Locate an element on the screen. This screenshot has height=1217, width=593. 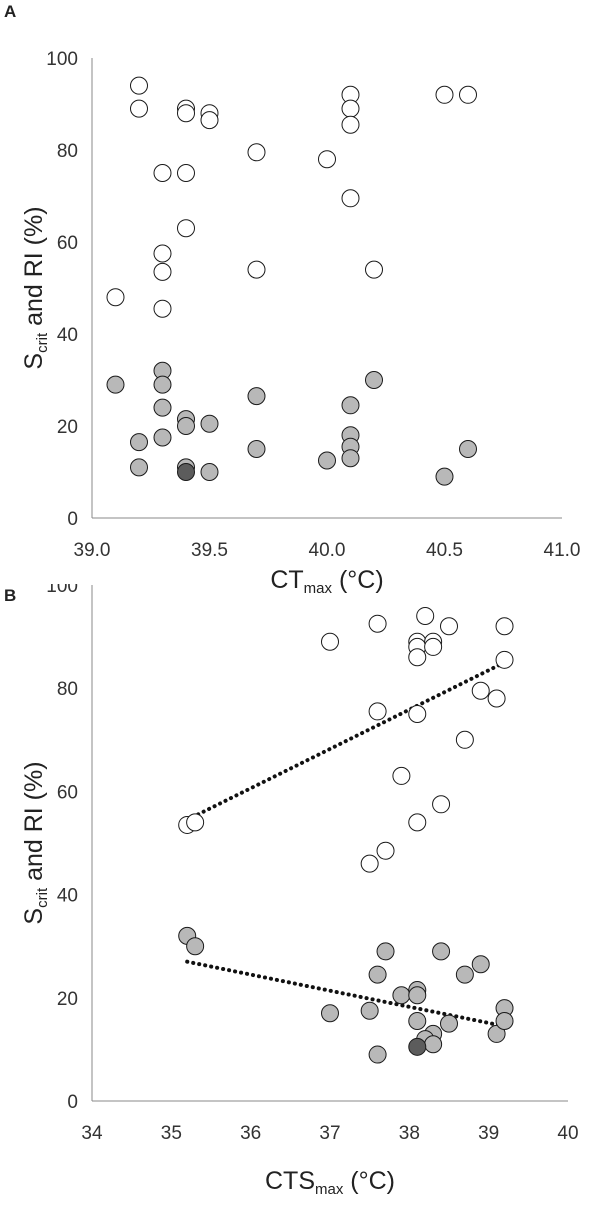
x-axis-label: CTSmax (°C) is located at coordinates (330, 1182).